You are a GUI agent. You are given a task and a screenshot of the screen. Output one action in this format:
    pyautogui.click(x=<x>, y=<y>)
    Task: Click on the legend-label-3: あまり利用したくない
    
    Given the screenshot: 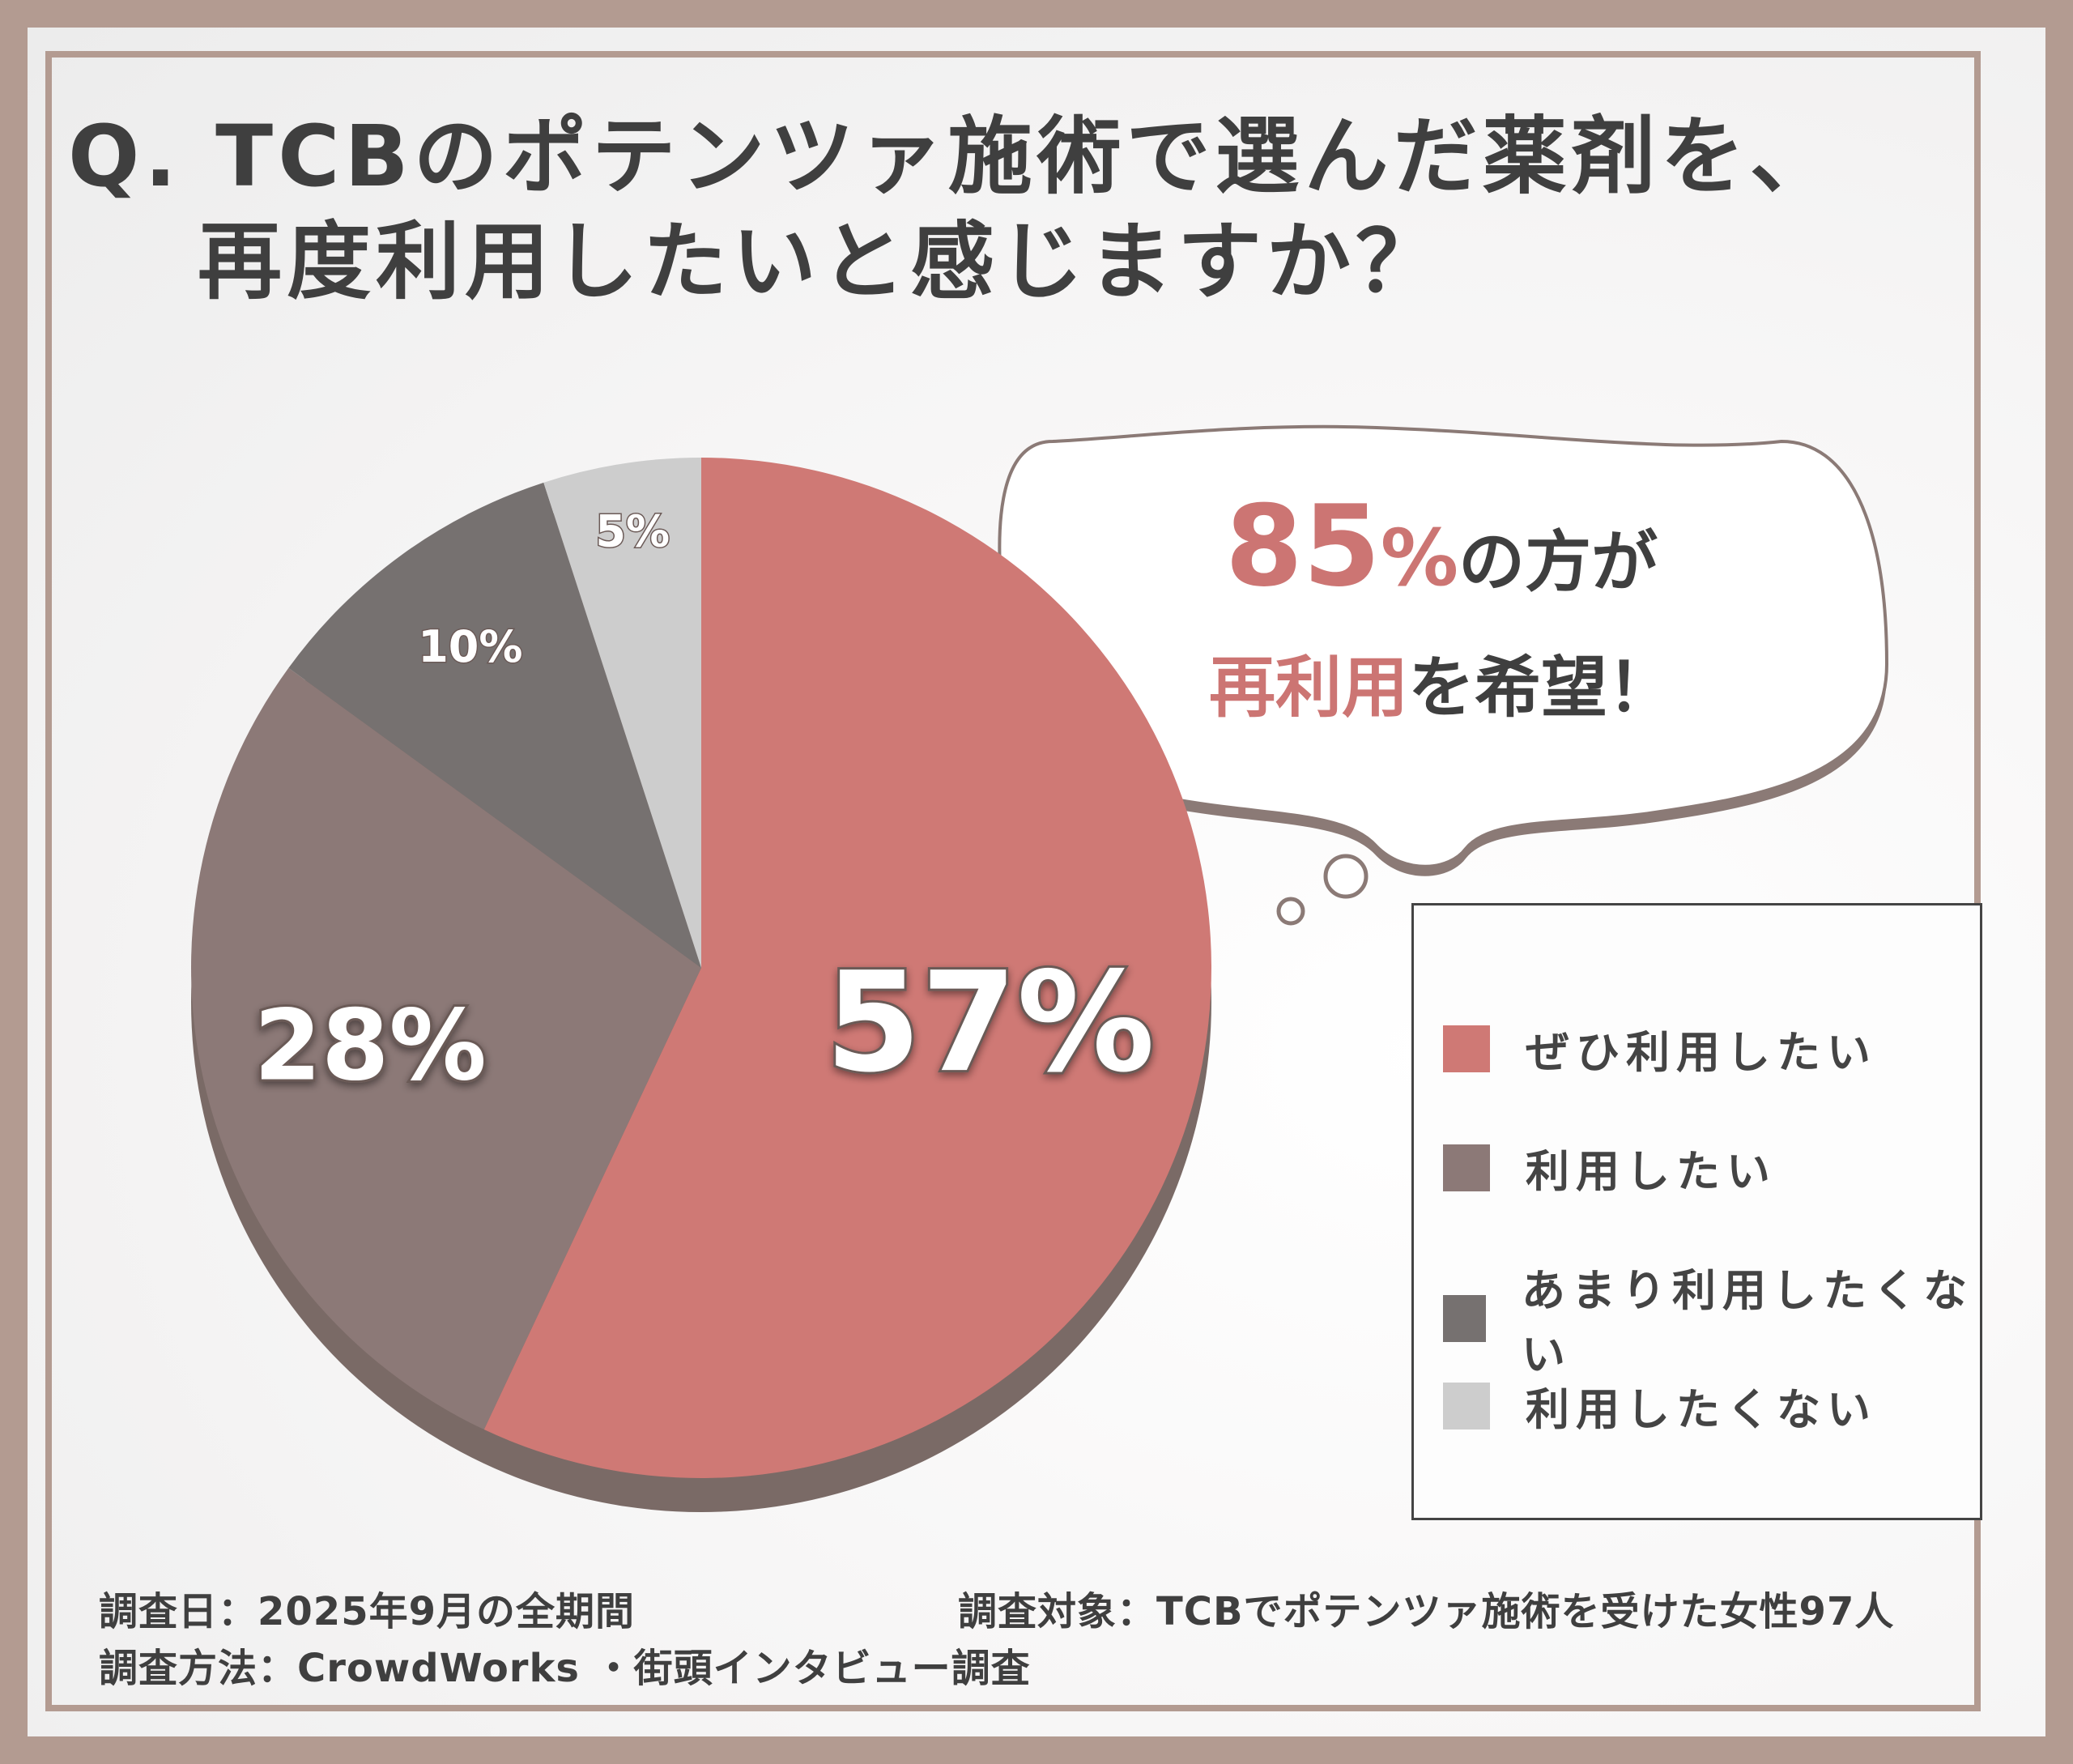 What is the action you would take?
    pyautogui.click(x=1747, y=1322)
    